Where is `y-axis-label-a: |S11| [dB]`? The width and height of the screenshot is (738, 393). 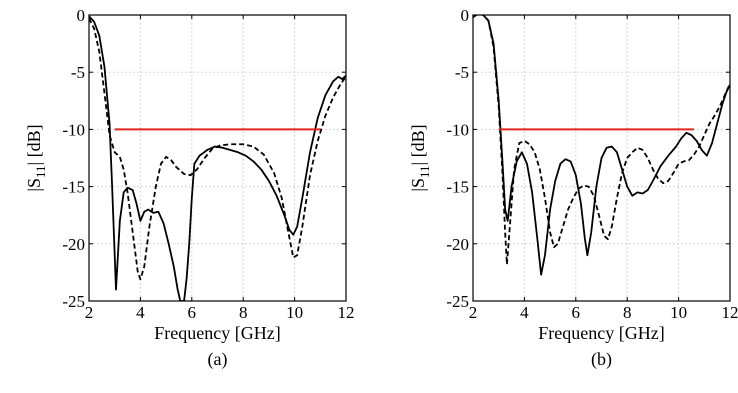 y-axis-label-a: |S11| [dB] is located at coordinates (36, 157).